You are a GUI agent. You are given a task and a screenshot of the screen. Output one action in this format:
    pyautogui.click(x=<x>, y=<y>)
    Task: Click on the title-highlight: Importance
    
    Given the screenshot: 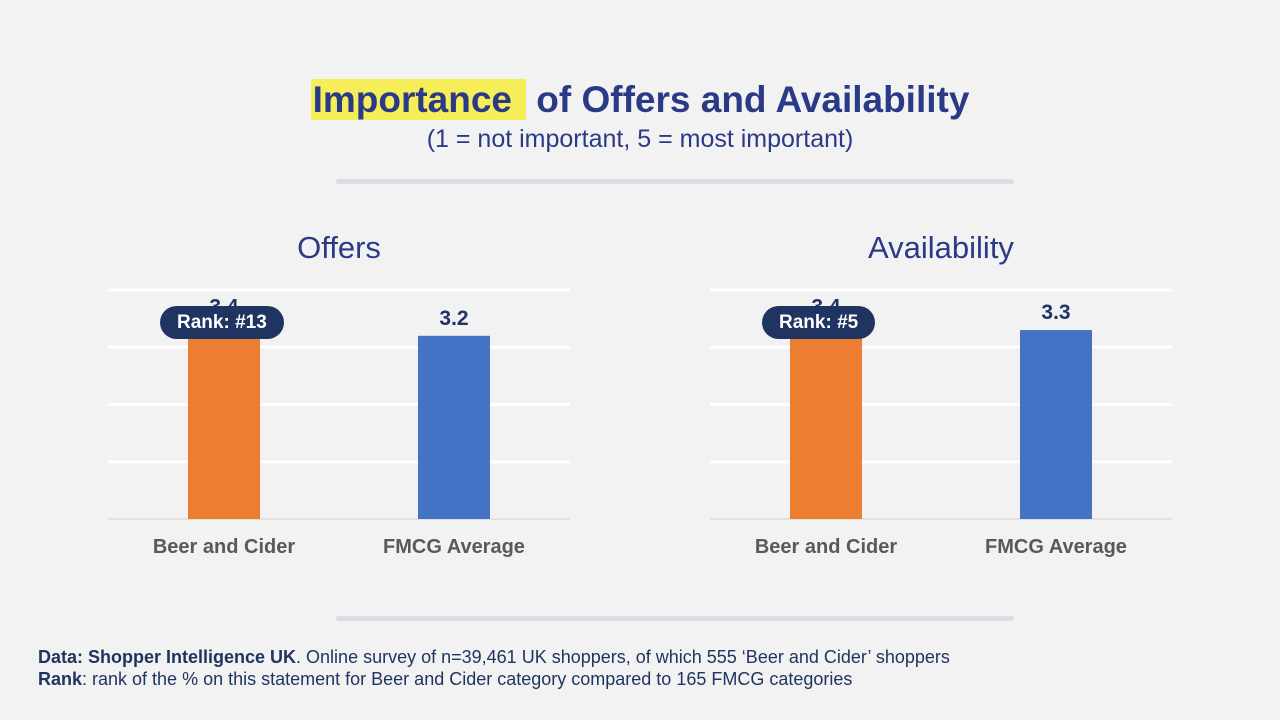 What is the action you would take?
    pyautogui.click(x=418, y=99)
    